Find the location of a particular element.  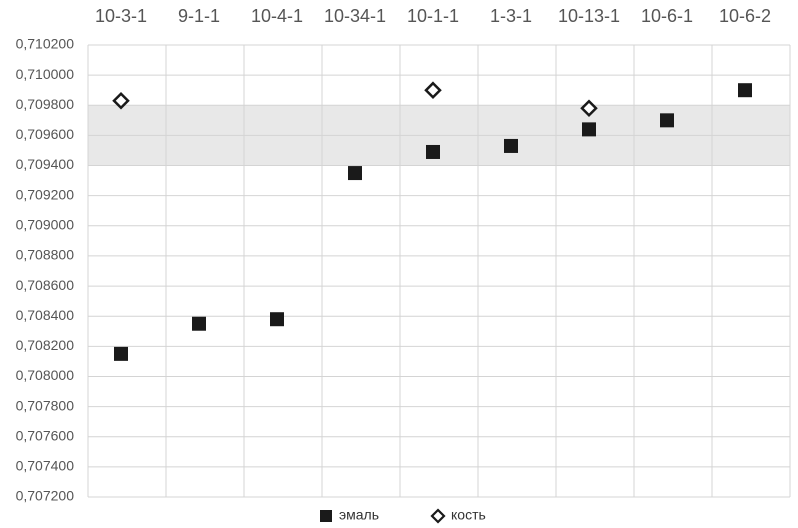

x-tick-label: 10-1-1 is located at coordinates (433, 16).